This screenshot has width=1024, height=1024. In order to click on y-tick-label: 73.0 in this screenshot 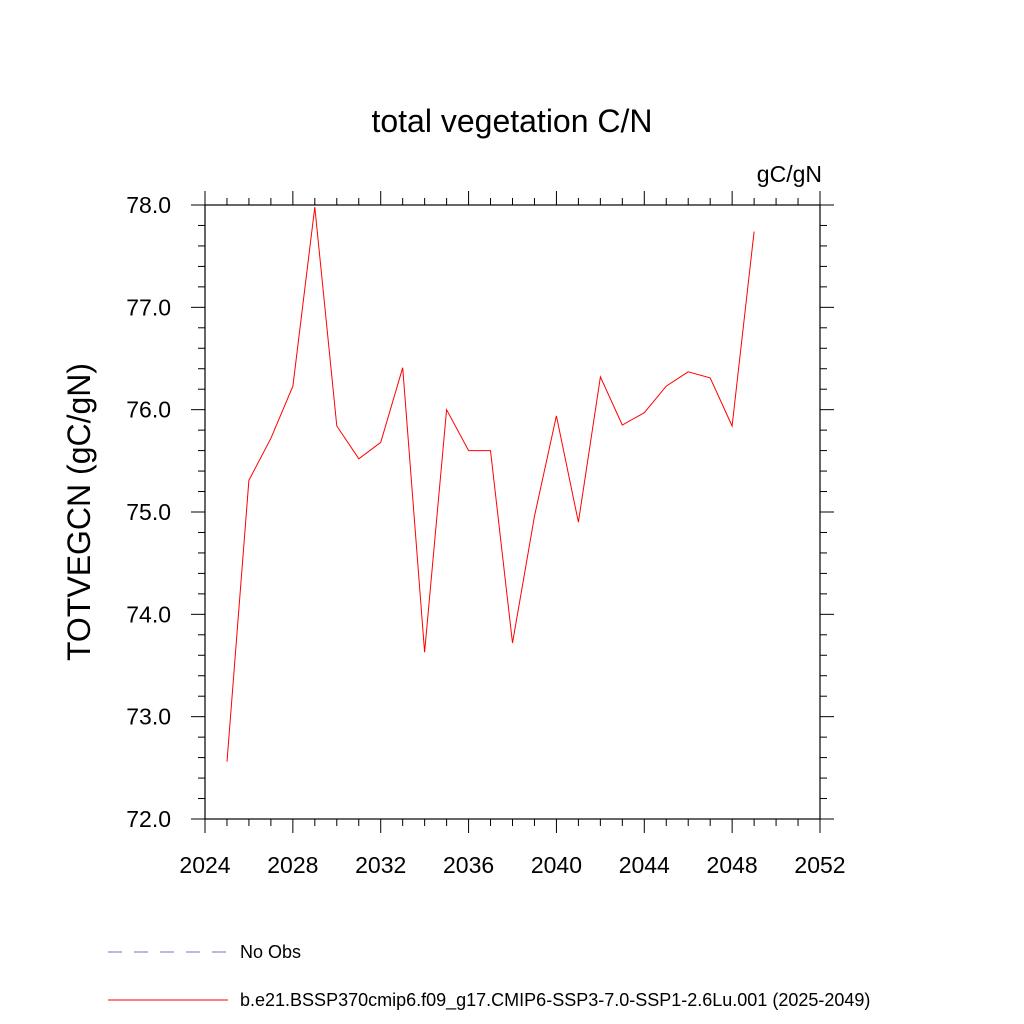, I will do `click(148, 717)`.